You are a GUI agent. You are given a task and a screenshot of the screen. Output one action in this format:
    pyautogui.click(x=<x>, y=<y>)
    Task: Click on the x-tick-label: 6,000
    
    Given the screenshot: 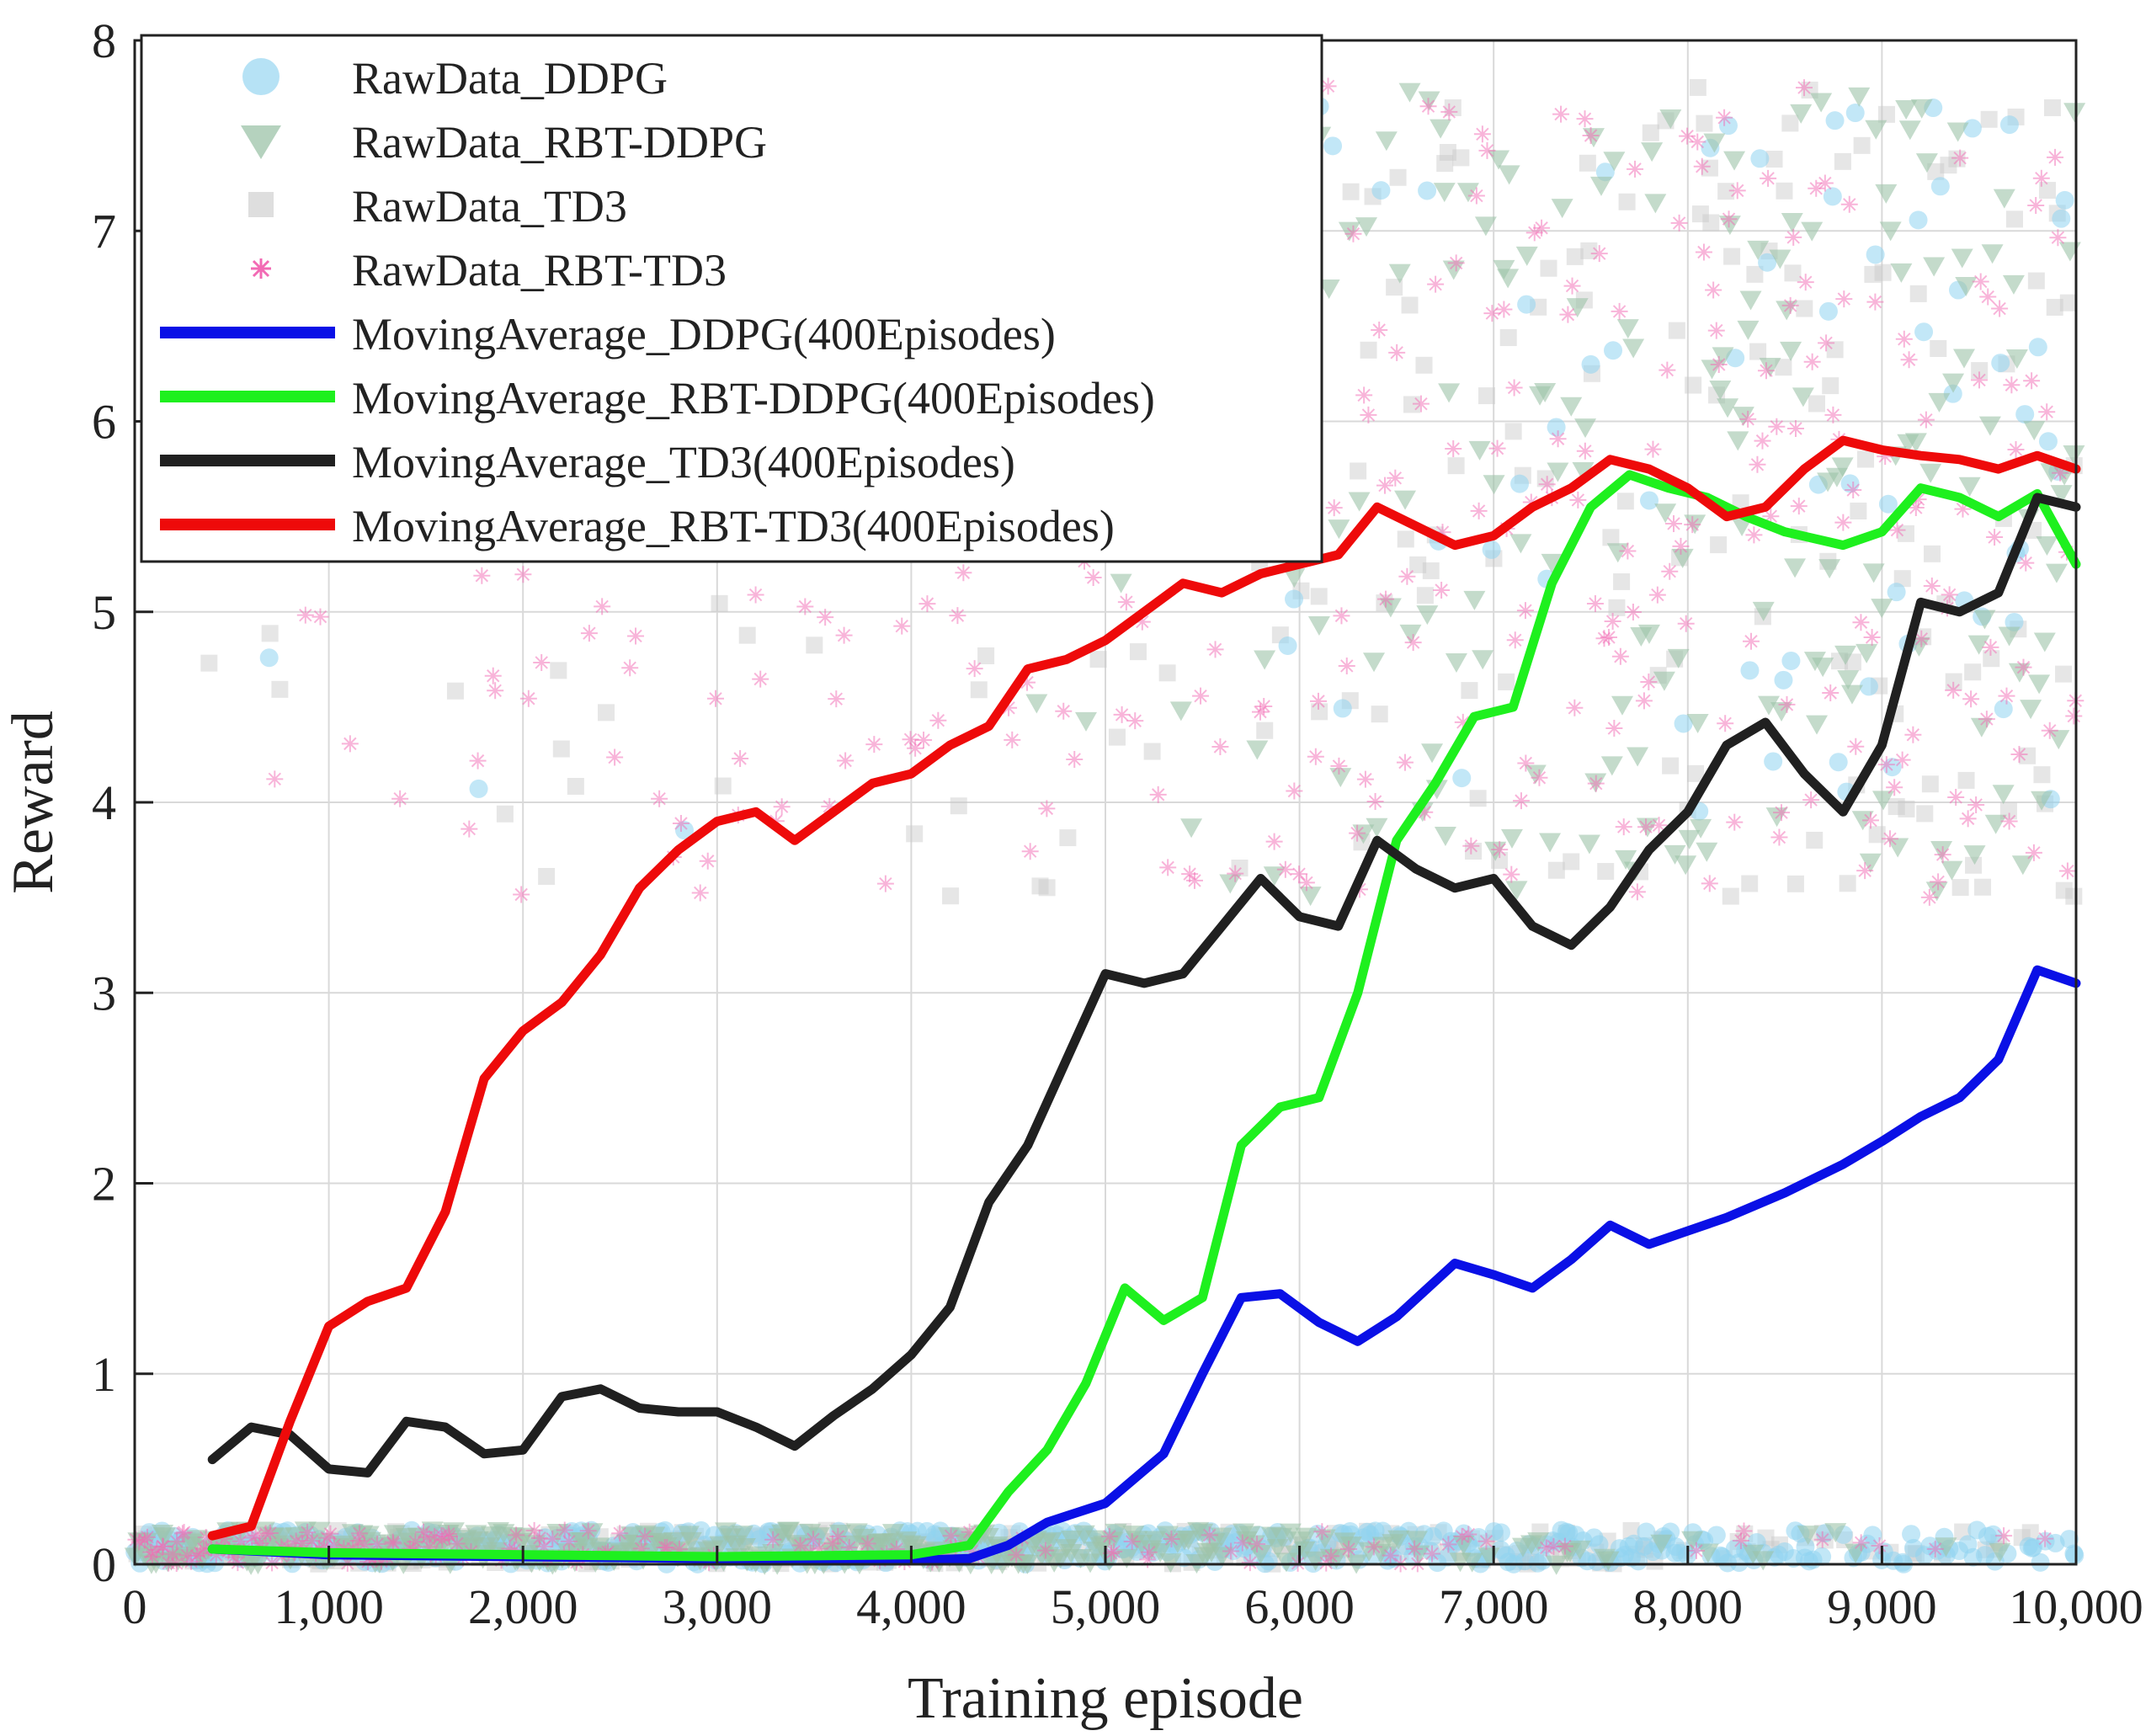 What is the action you would take?
    pyautogui.click(x=1299, y=1606)
    